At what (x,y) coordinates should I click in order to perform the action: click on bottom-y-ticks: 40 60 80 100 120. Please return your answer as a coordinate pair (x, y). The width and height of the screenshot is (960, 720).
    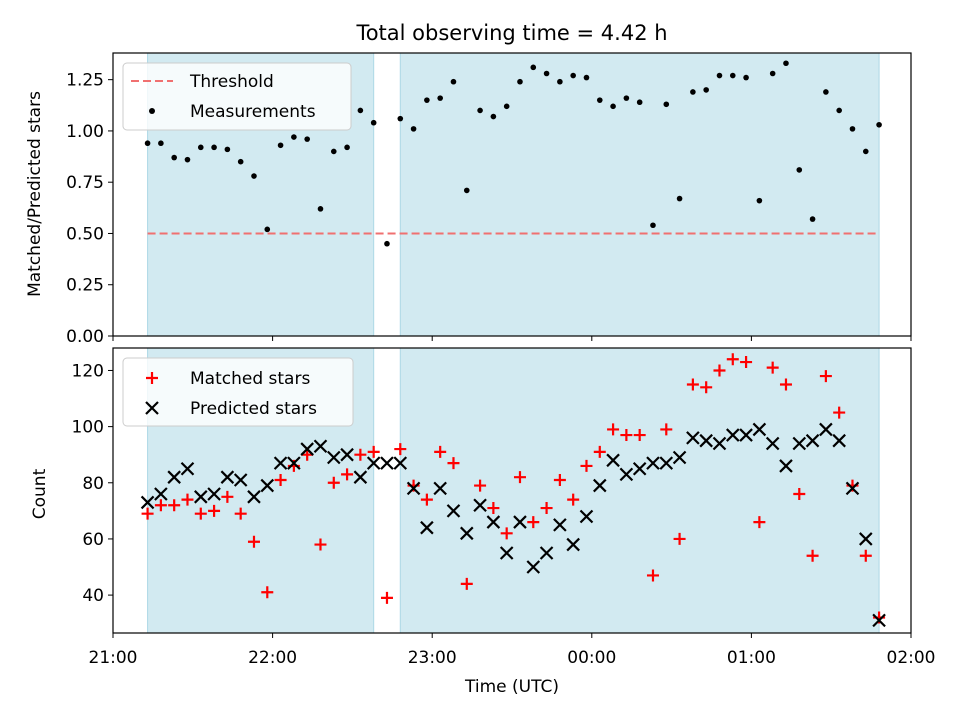
    Looking at the image, I should click on (92, 483).